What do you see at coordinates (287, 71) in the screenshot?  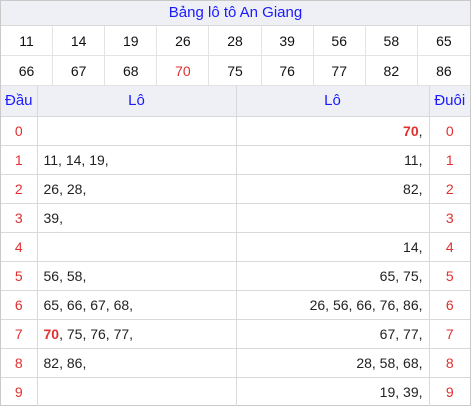 I see `number-cell: 76` at bounding box center [287, 71].